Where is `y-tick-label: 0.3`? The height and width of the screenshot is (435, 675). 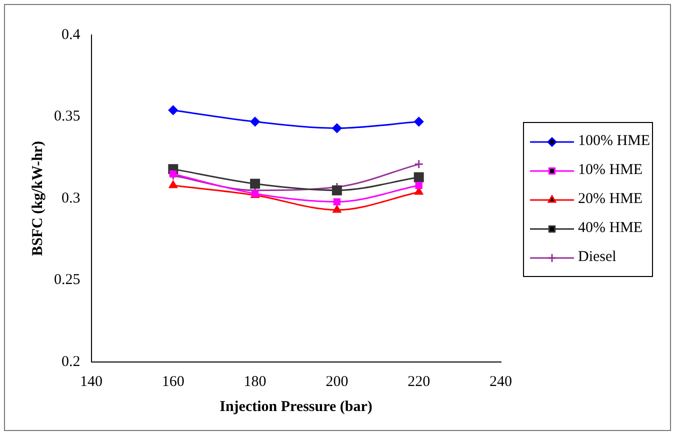
y-tick-label: 0.3 is located at coordinates (71, 198).